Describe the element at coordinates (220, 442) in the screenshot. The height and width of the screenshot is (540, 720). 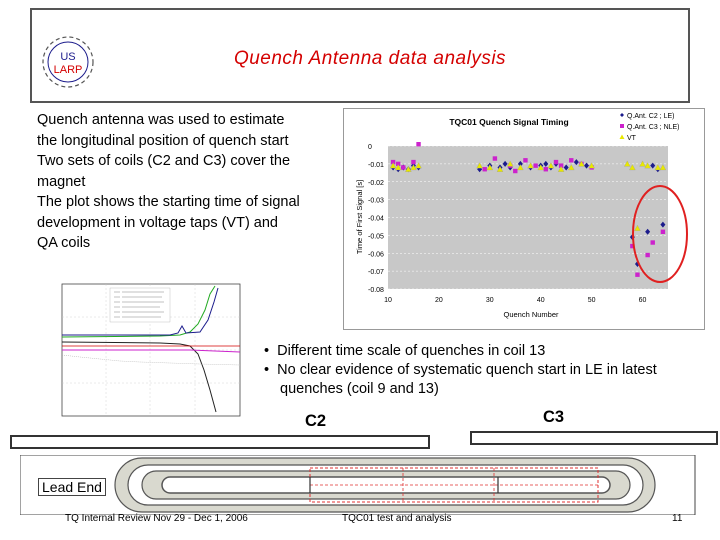
I see `coil-c2-extent-bar` at that location.